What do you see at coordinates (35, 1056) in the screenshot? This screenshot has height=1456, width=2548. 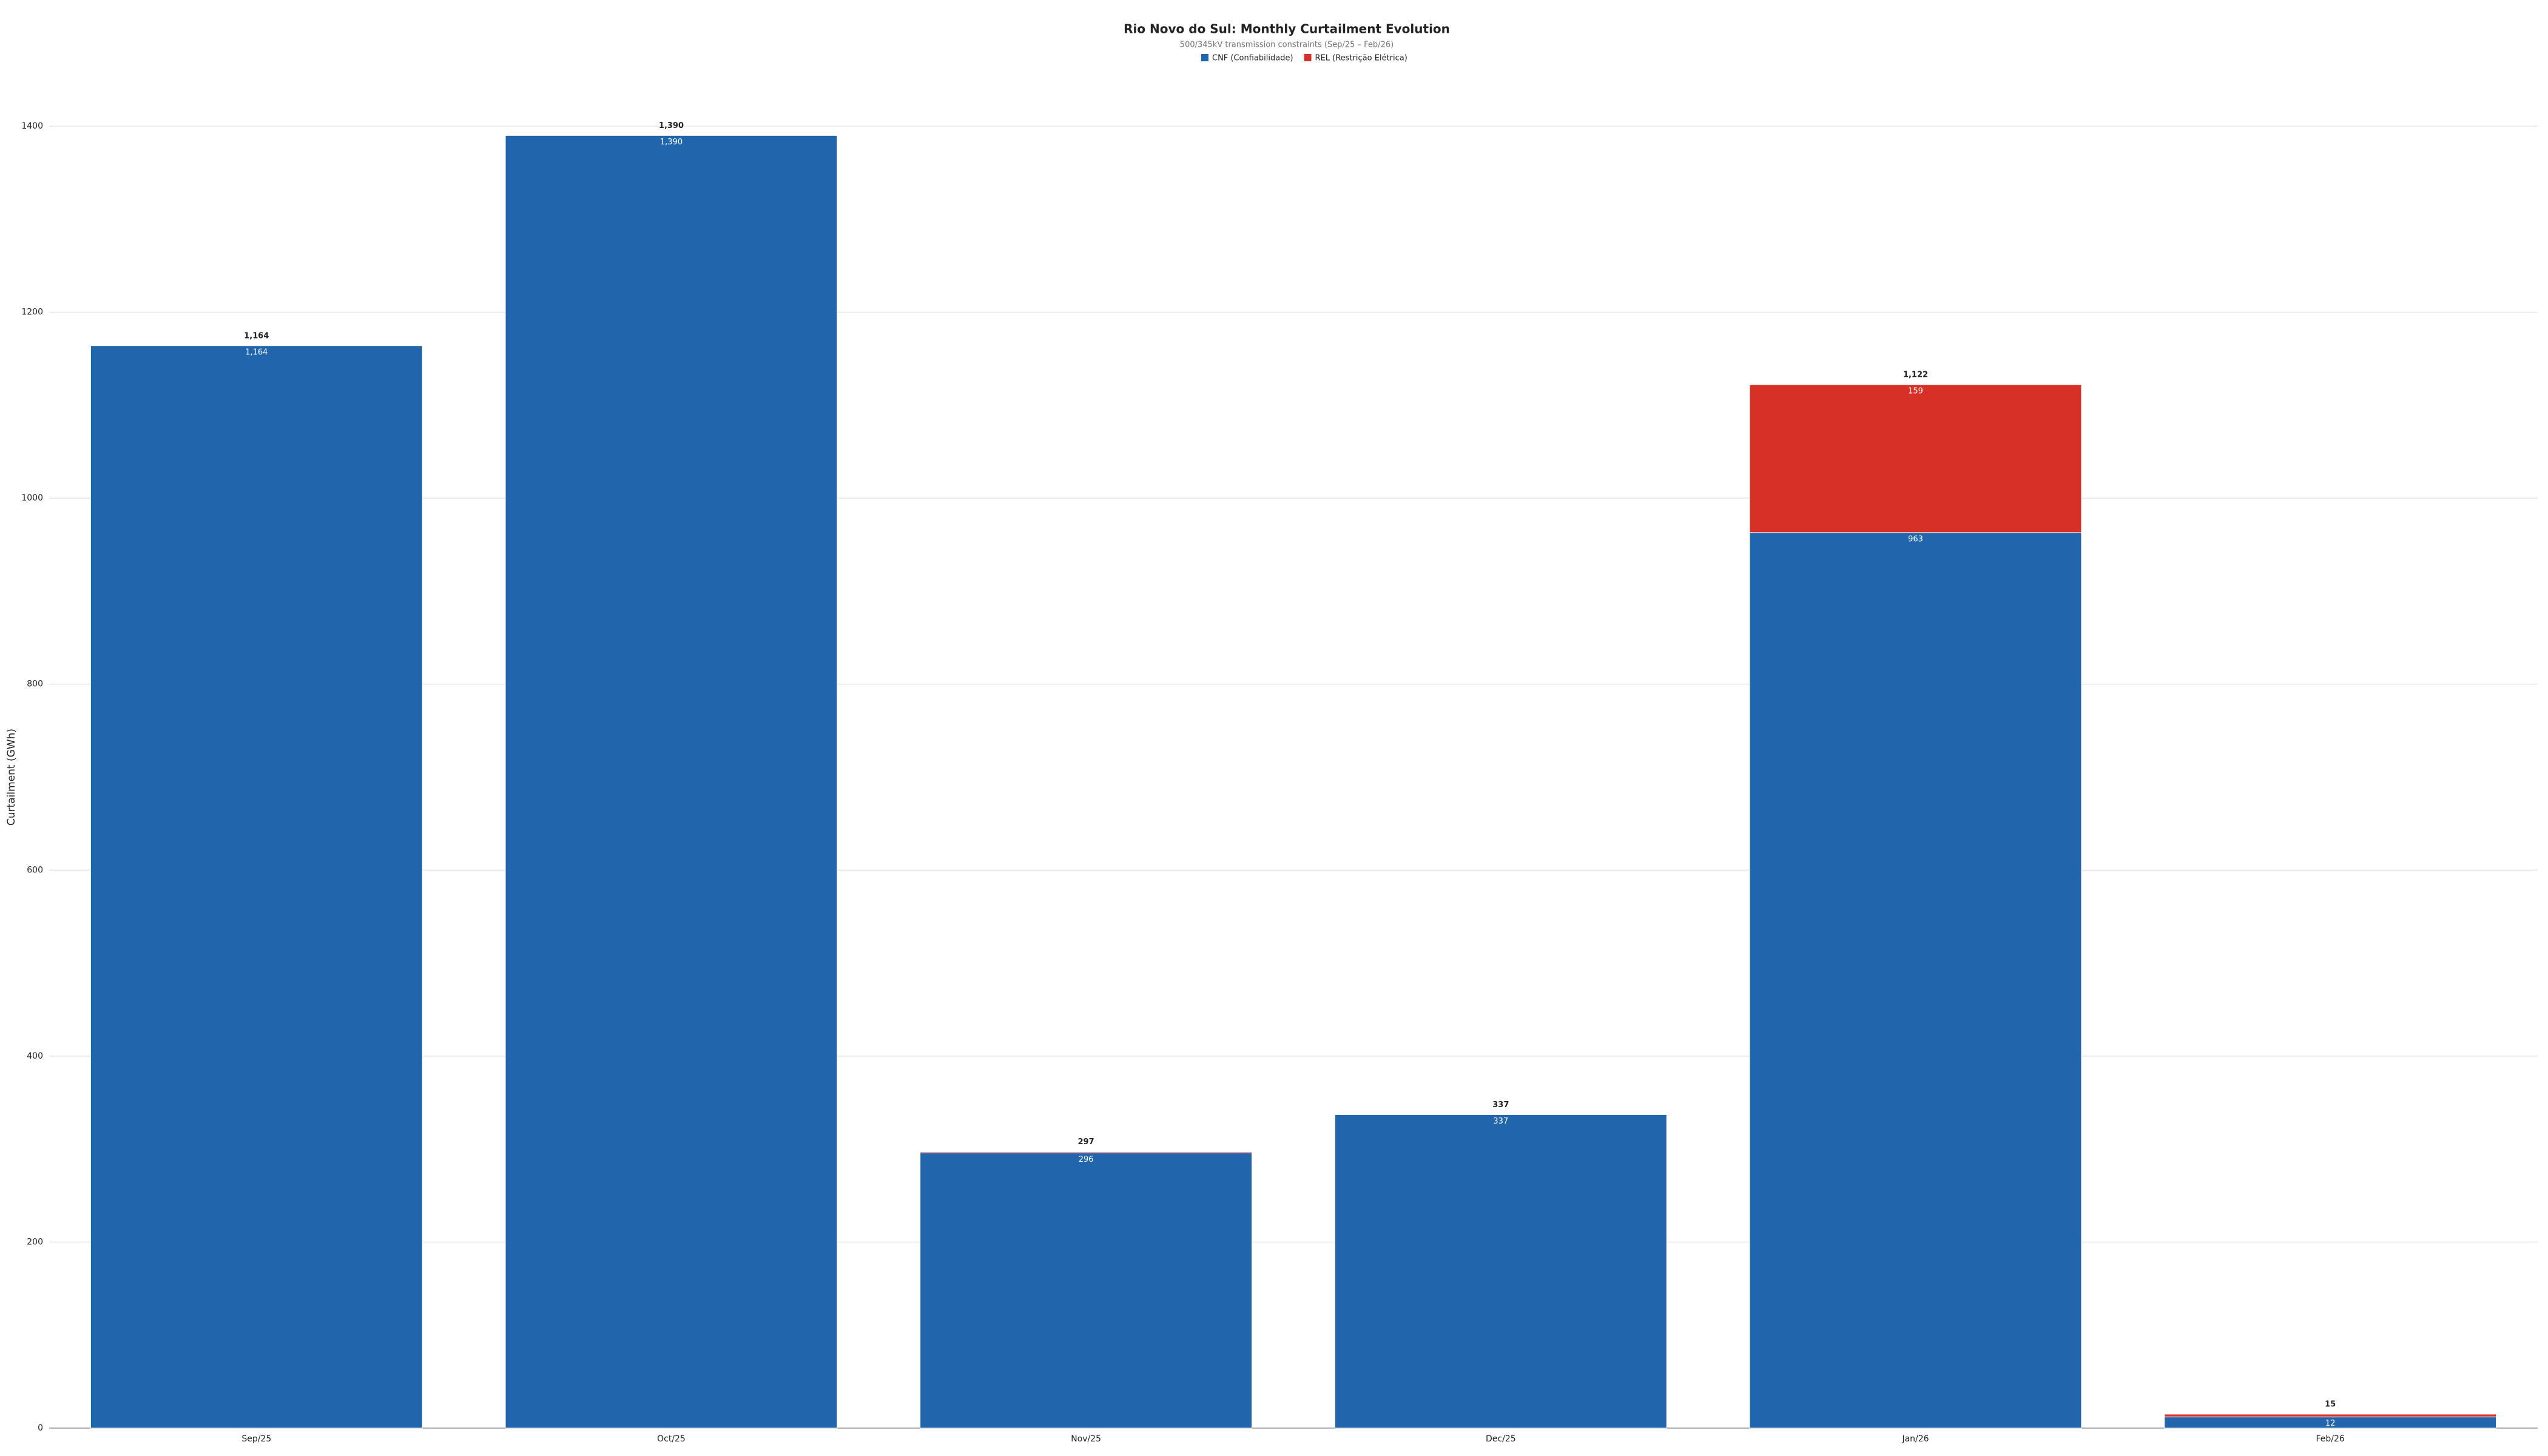 I see `y-tick-label: 400` at bounding box center [35, 1056].